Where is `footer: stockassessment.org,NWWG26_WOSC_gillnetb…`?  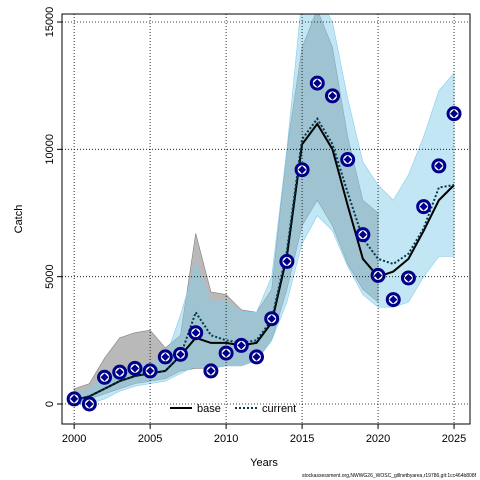 footer: stockassessment.org,NWWG26_WOSC_gillnetb… is located at coordinates (389, 476).